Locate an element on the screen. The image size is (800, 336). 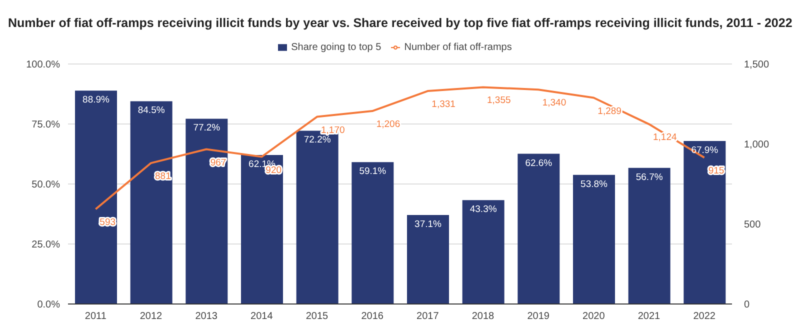
y-tick-label: 75.0% is located at coordinates (46, 125).